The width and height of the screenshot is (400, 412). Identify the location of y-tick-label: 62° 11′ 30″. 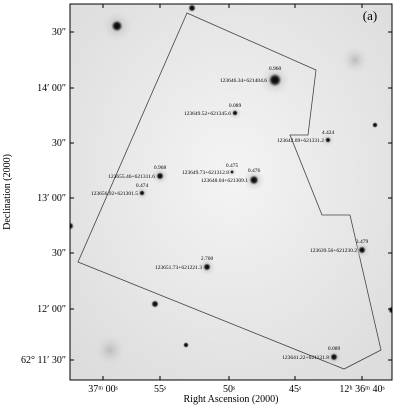
(43, 360).